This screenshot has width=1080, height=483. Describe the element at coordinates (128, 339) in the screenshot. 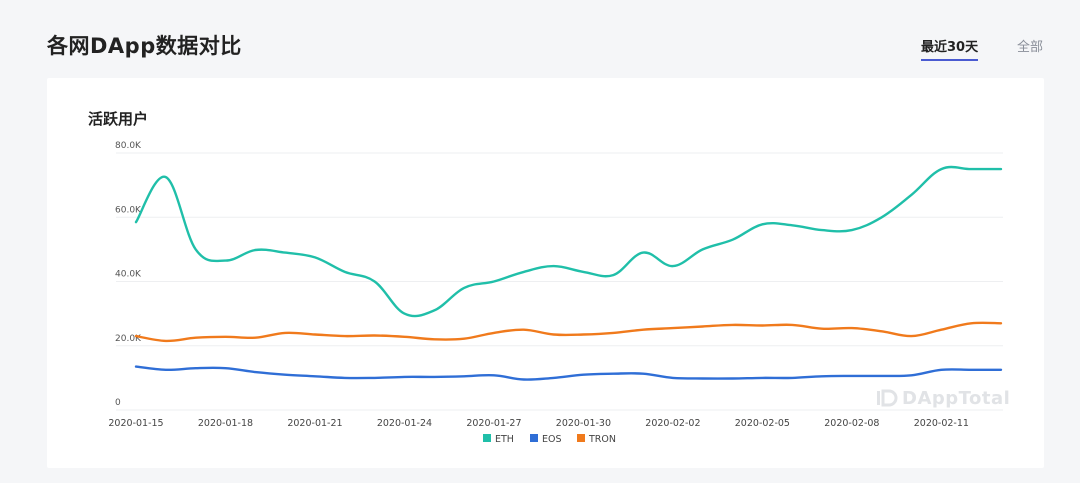

I see `y-tick-label: 20.0K` at that location.